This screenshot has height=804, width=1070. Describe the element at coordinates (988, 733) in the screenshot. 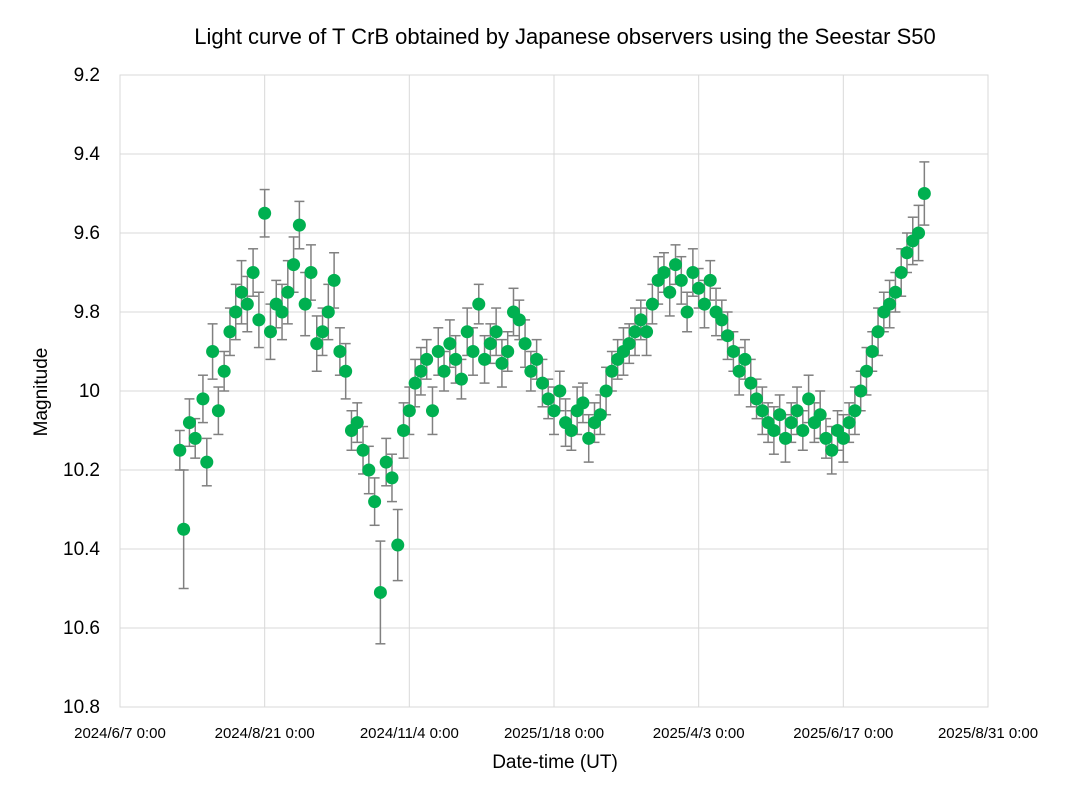

I see `x-tick-label: 2025/8/31 0:00` at that location.